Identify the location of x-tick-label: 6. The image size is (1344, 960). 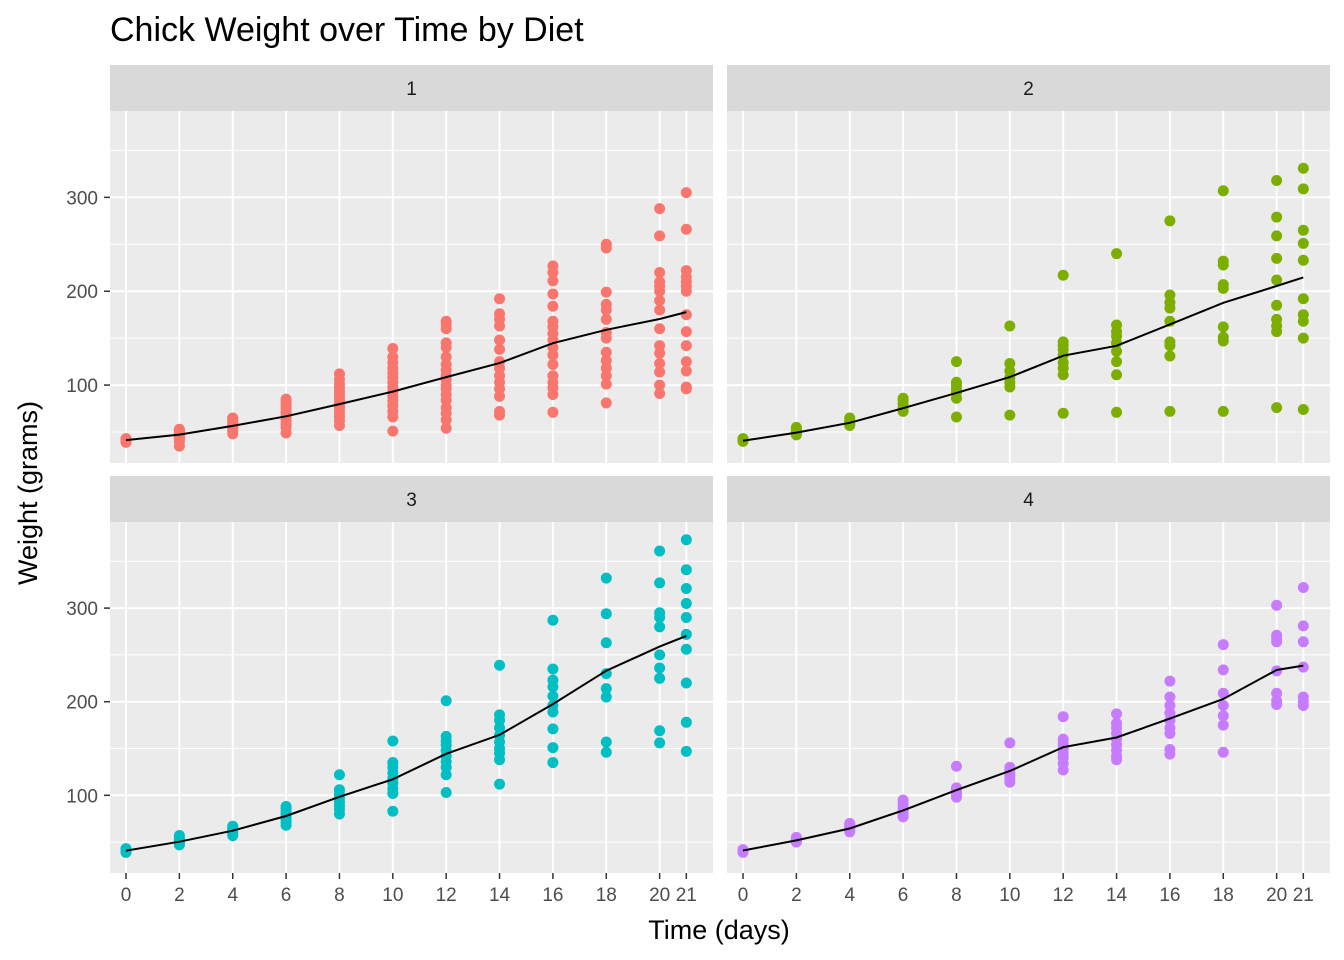
(903, 895).